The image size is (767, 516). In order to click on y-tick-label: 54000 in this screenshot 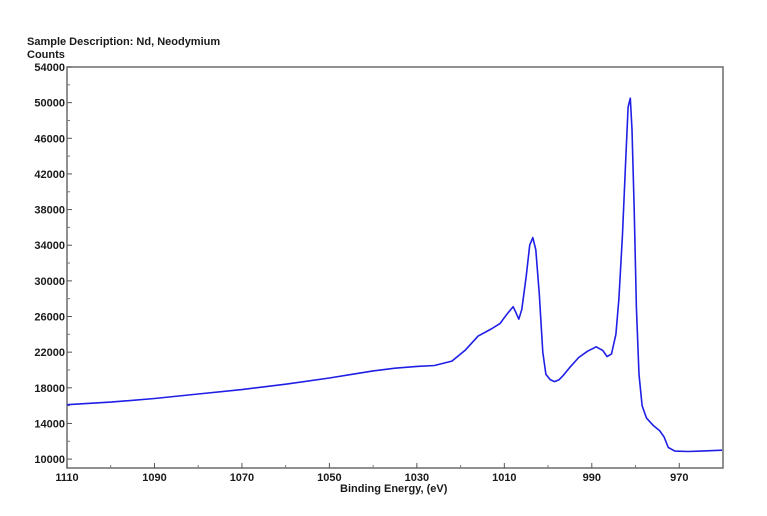, I will do `click(49, 68)`.